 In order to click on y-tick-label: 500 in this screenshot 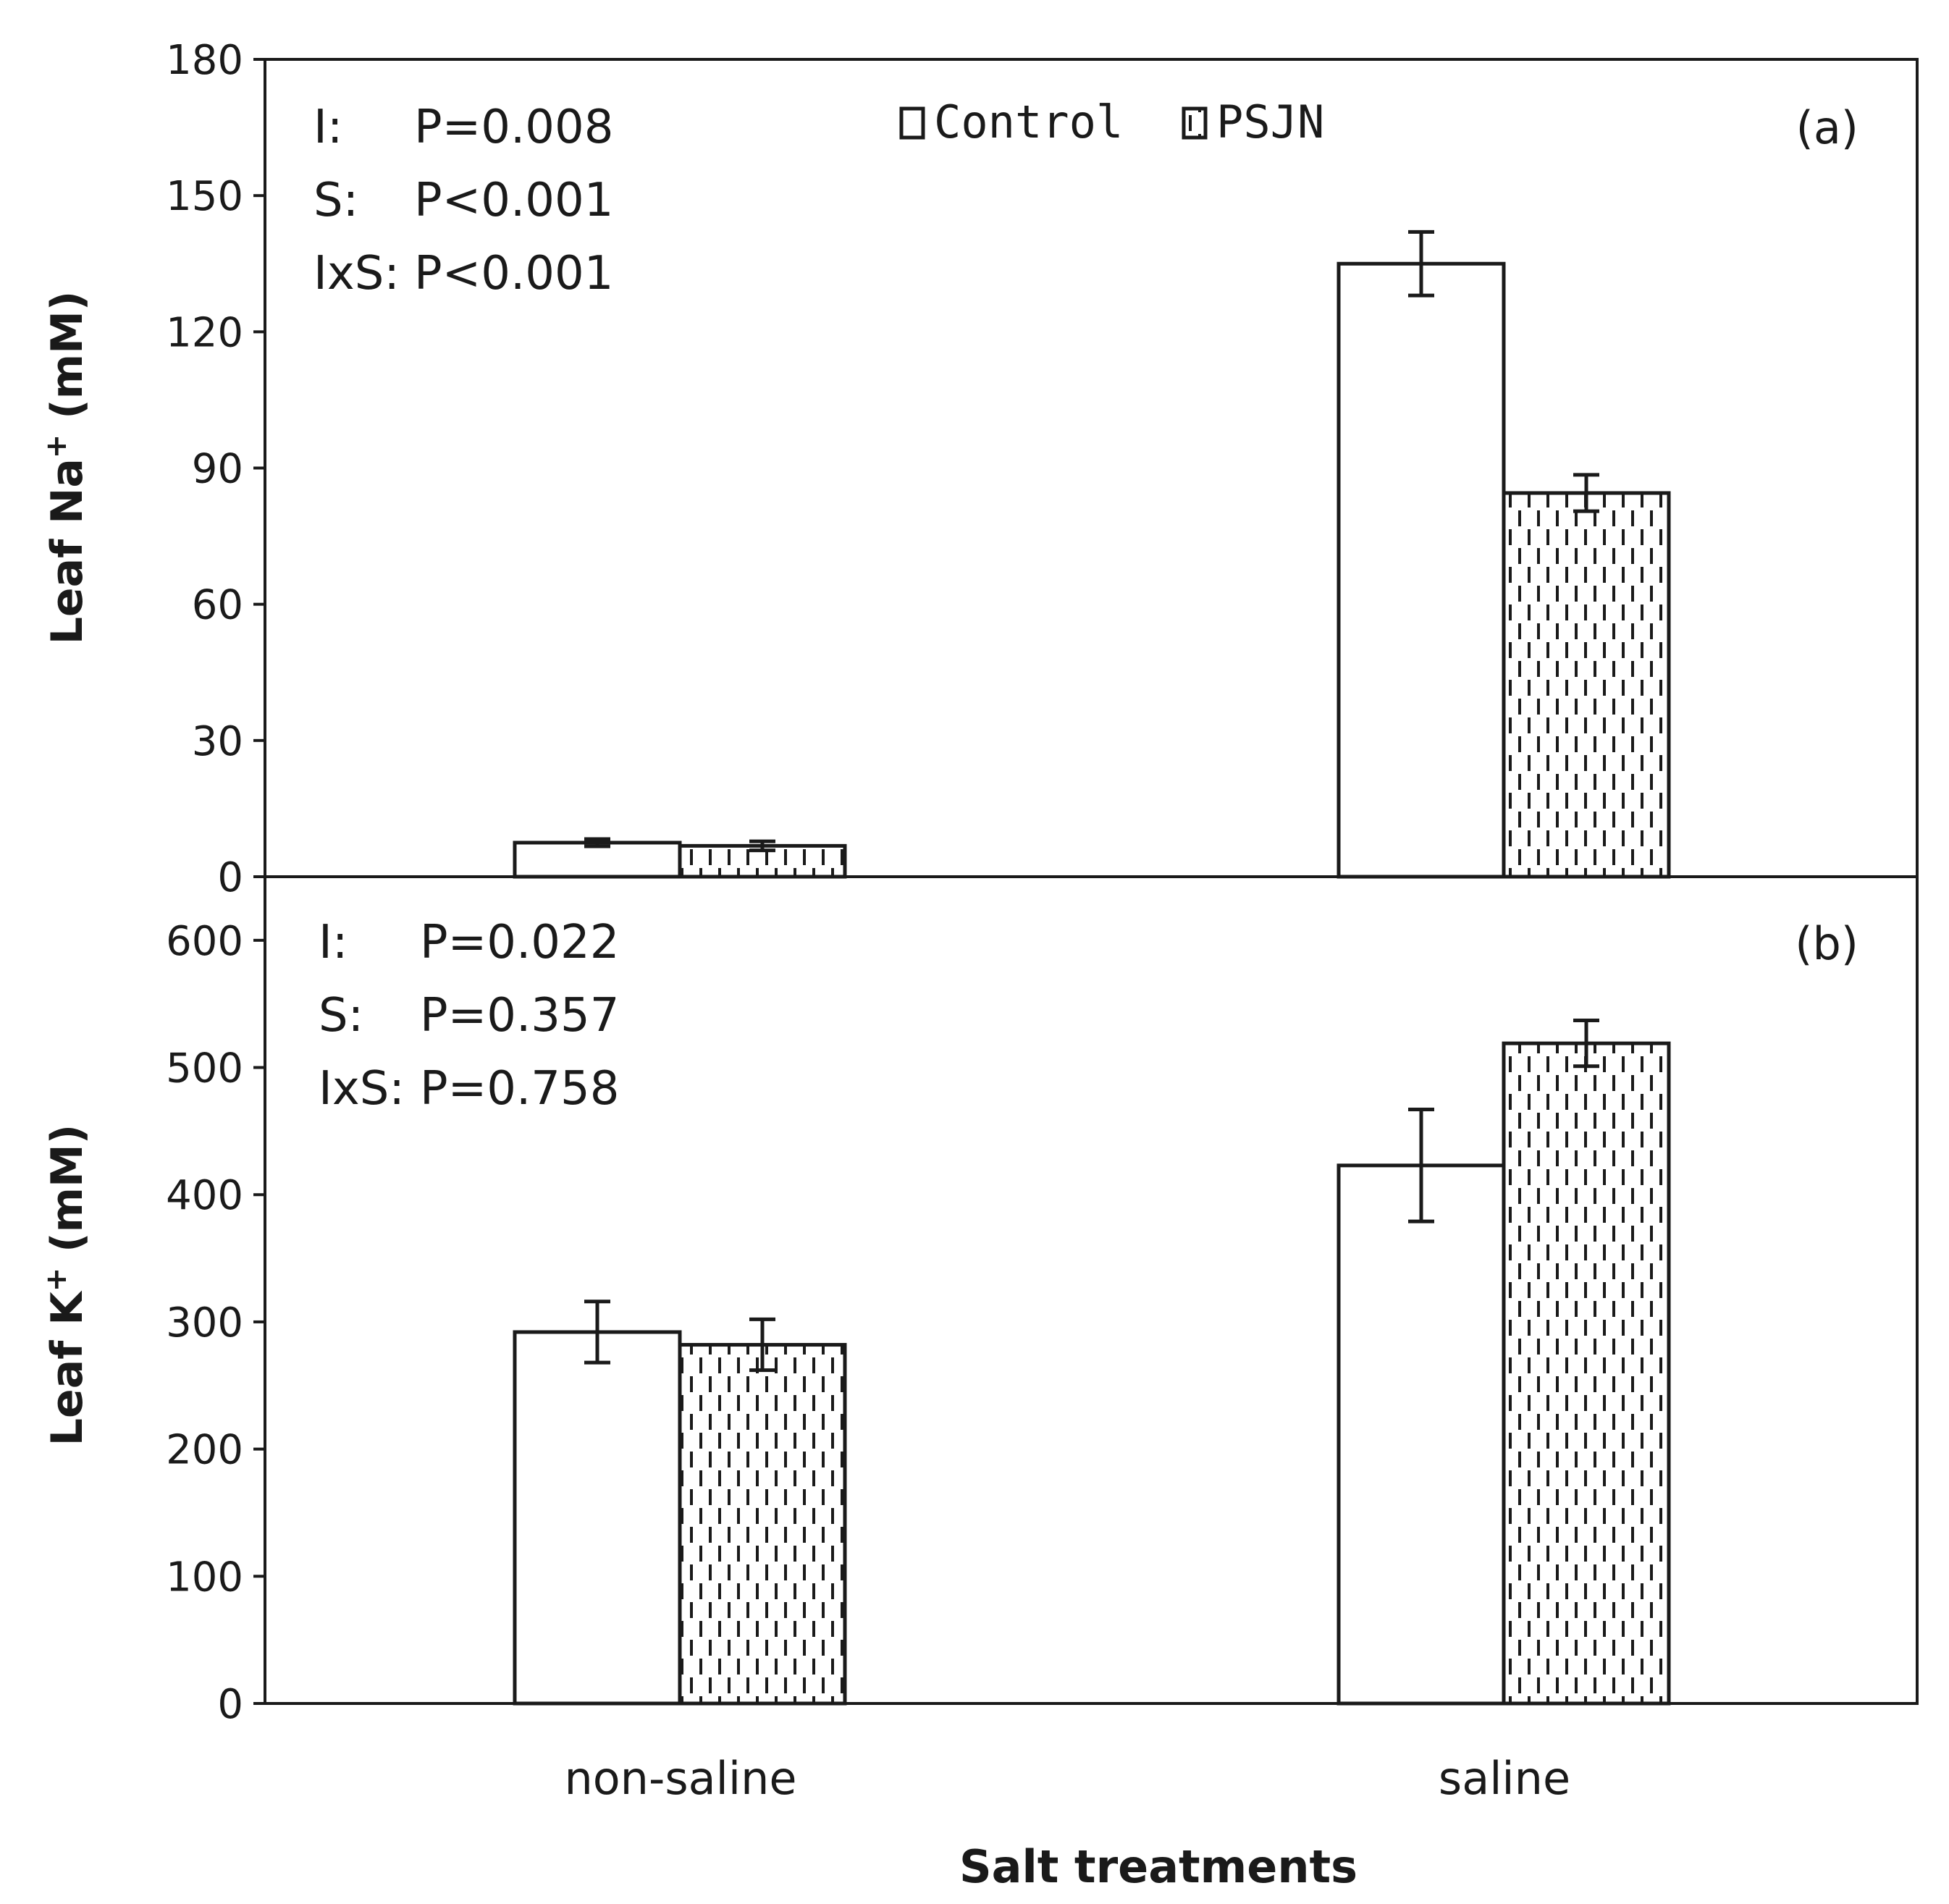, I will do `click(204, 1068)`.